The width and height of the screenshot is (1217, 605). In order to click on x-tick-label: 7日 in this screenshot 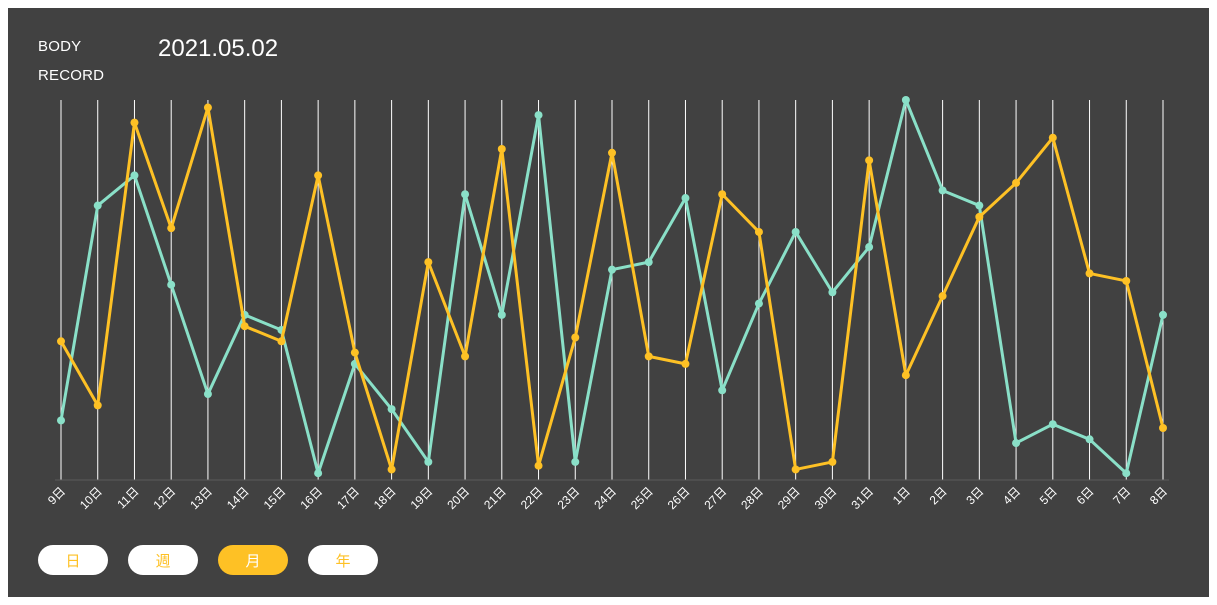, I will do `click(1121, 495)`.